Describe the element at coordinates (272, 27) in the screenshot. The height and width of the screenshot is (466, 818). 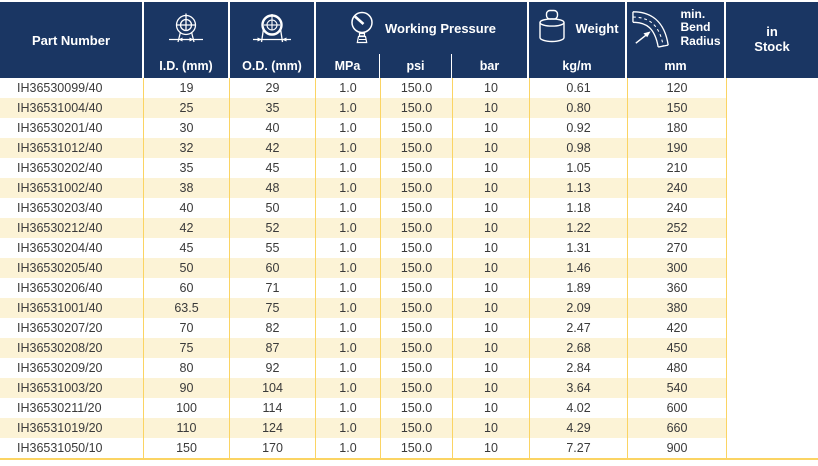
I see `outer-diameter-icon` at that location.